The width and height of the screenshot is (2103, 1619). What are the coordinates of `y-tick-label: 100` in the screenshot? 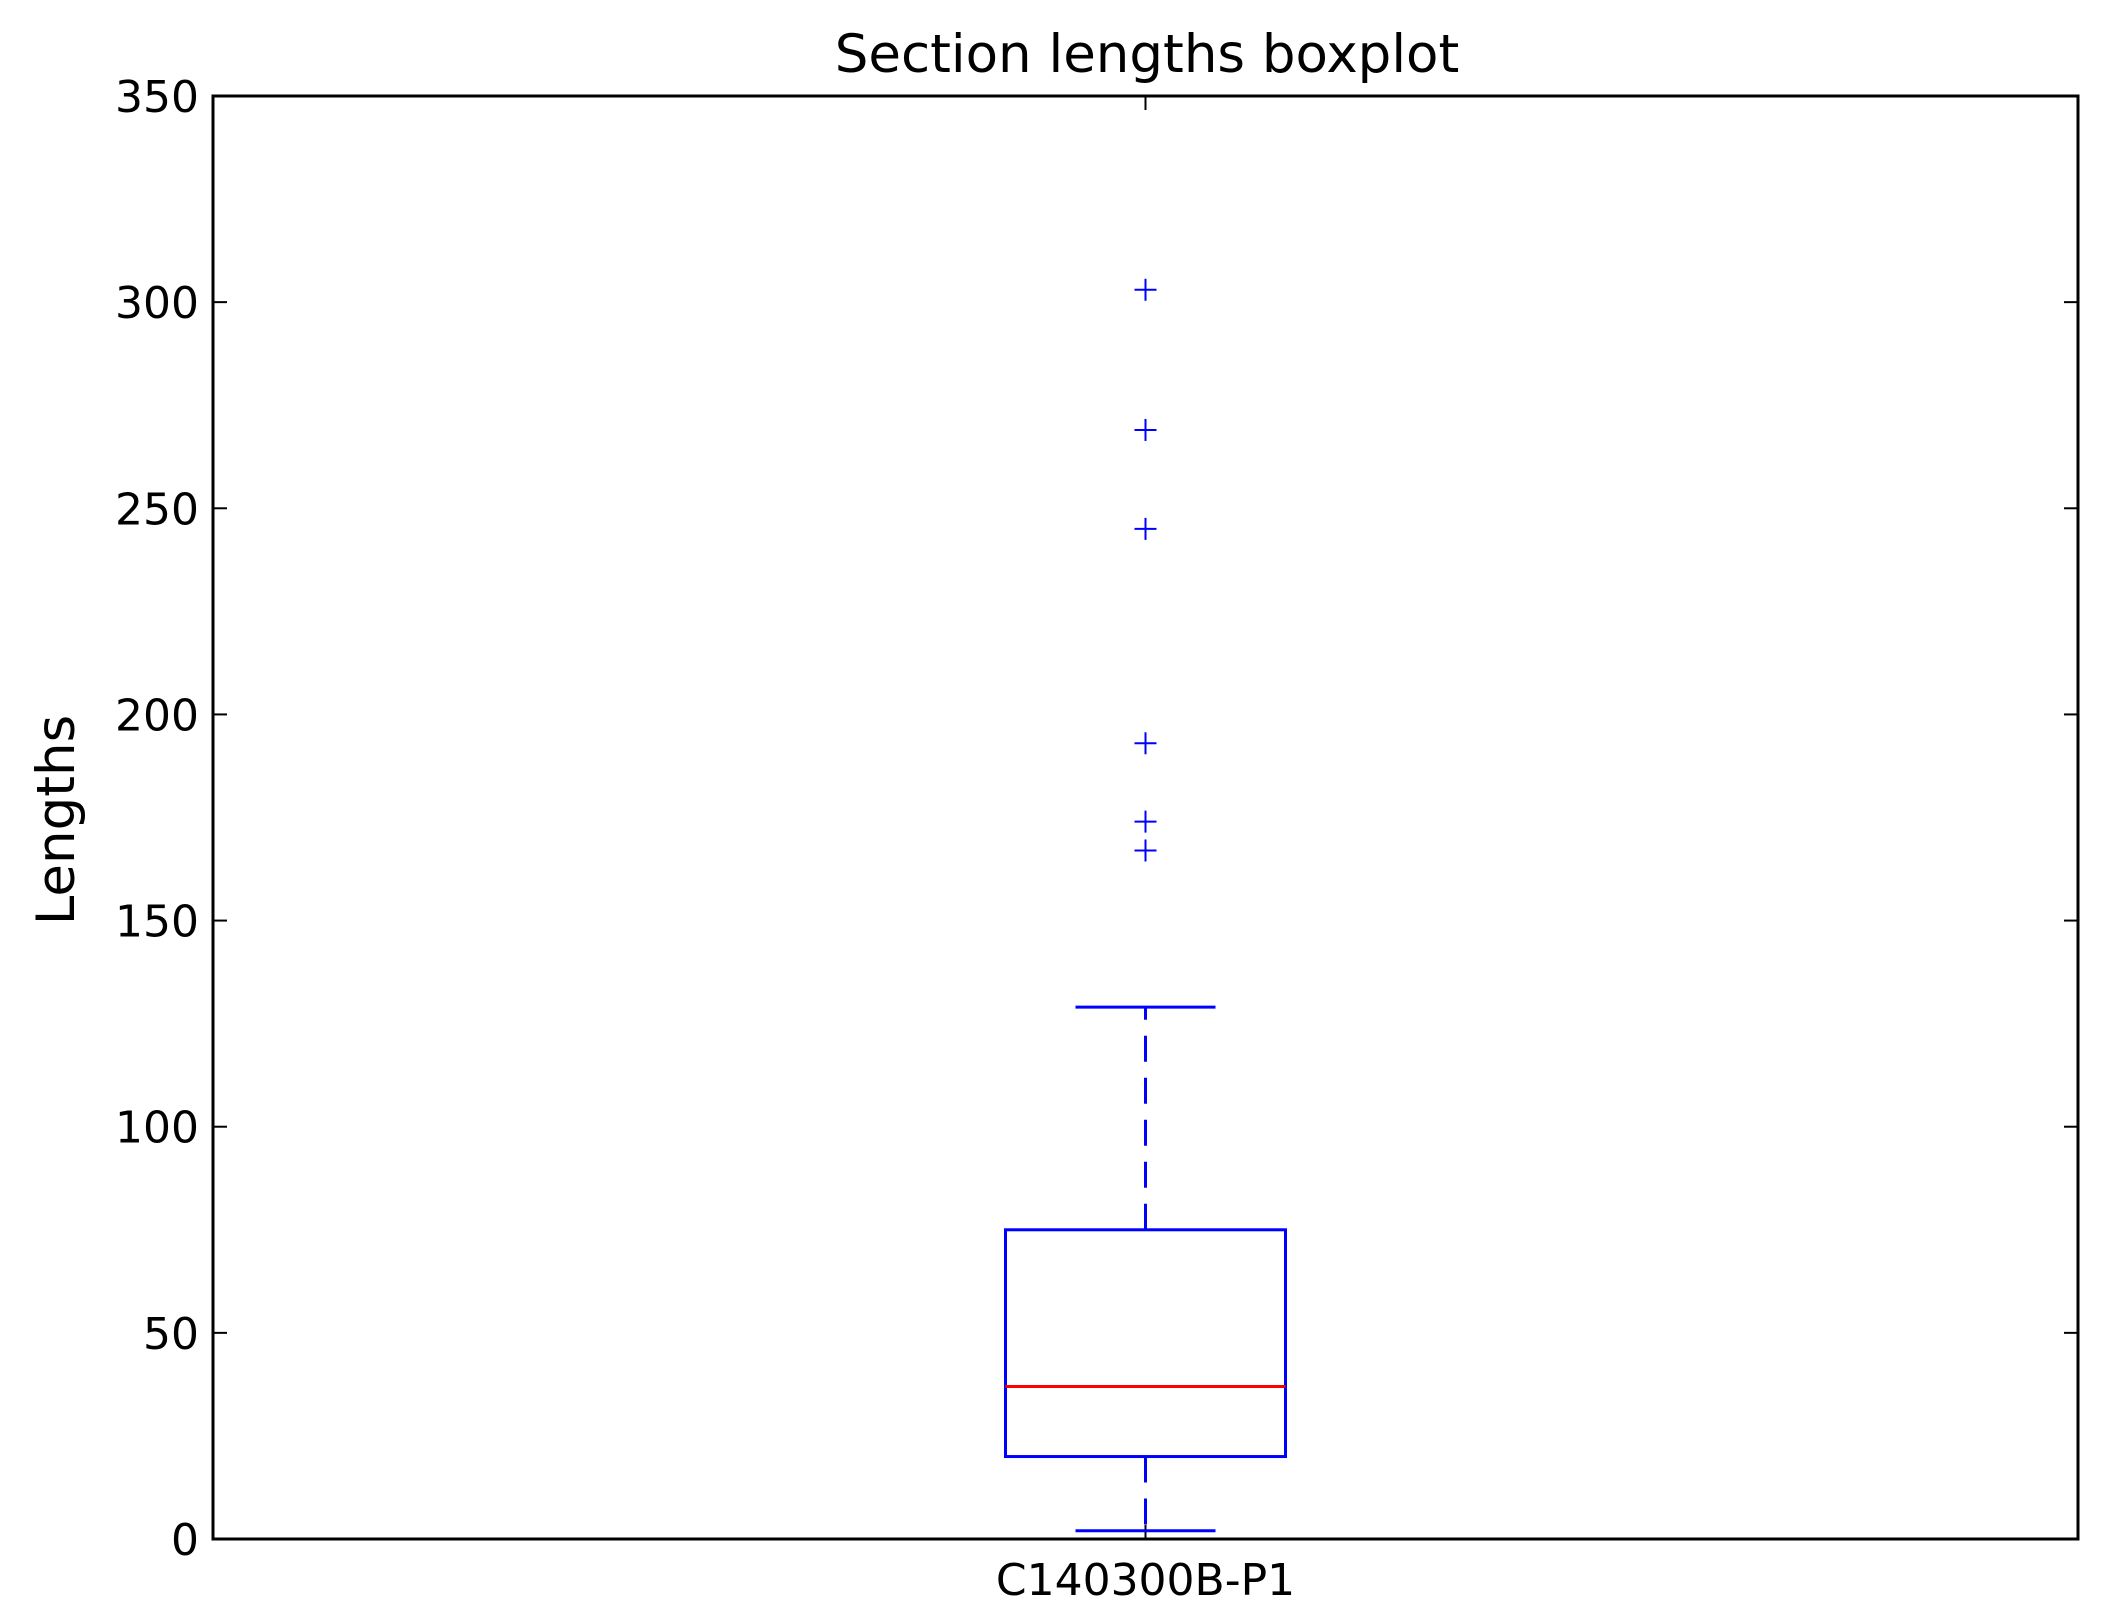 It's located at (157, 1128).